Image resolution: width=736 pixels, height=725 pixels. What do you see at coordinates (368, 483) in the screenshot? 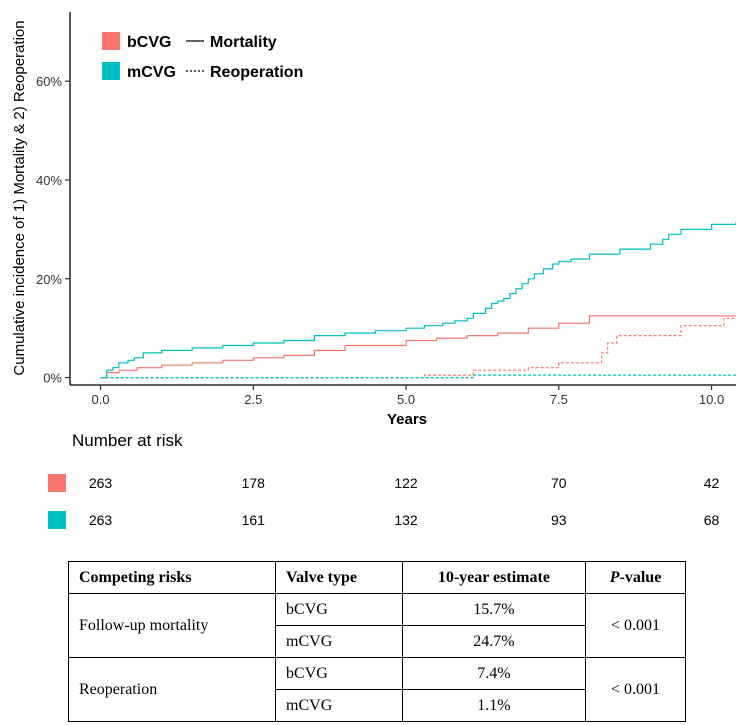
I see `risk-row-bcvg: 263 178 122 70 42` at bounding box center [368, 483].